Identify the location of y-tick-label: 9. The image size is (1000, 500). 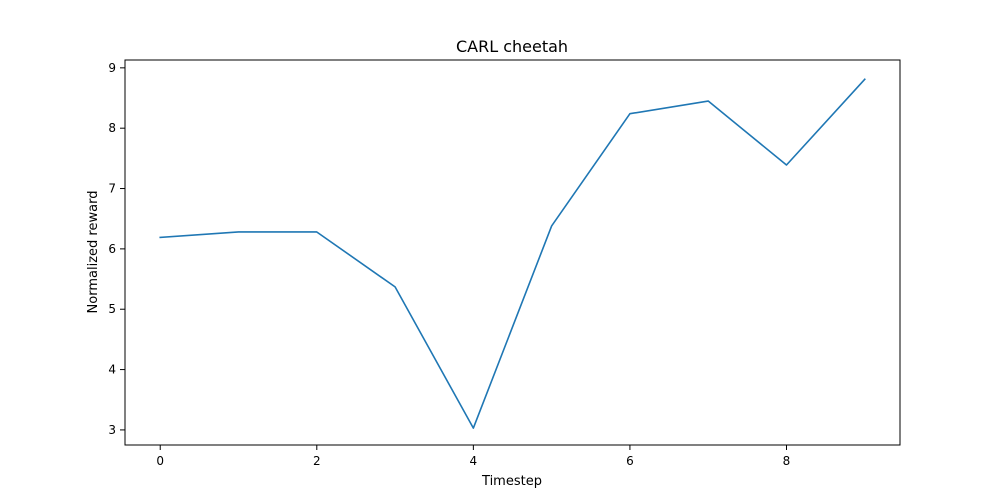
(112, 68).